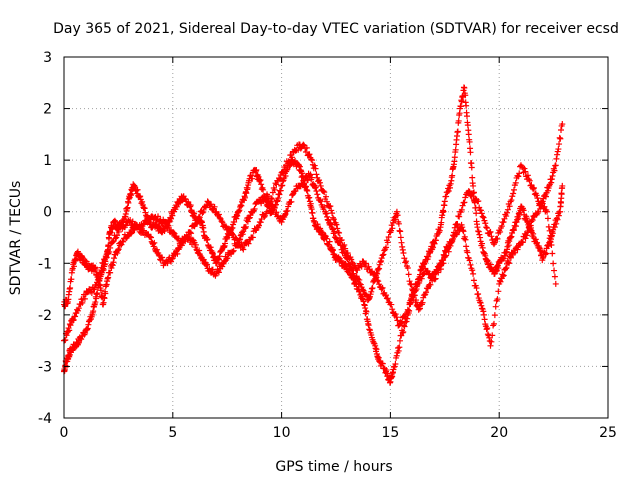  Describe the element at coordinates (499, 433) in the screenshot. I see `x-tick-label: 20` at that location.